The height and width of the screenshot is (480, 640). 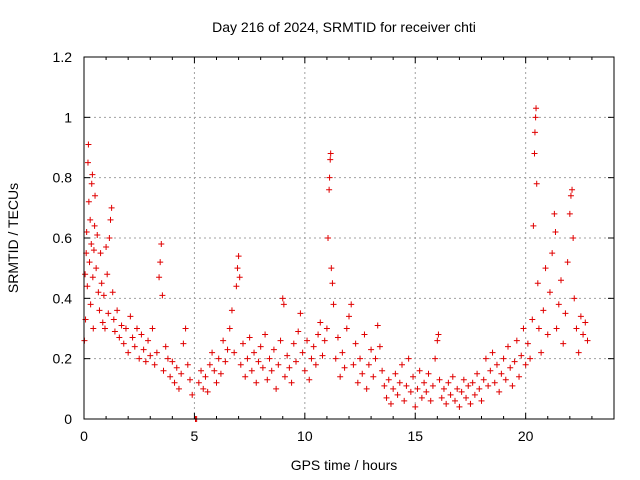 I want to click on x-tick-label: 5, so click(x=195, y=436).